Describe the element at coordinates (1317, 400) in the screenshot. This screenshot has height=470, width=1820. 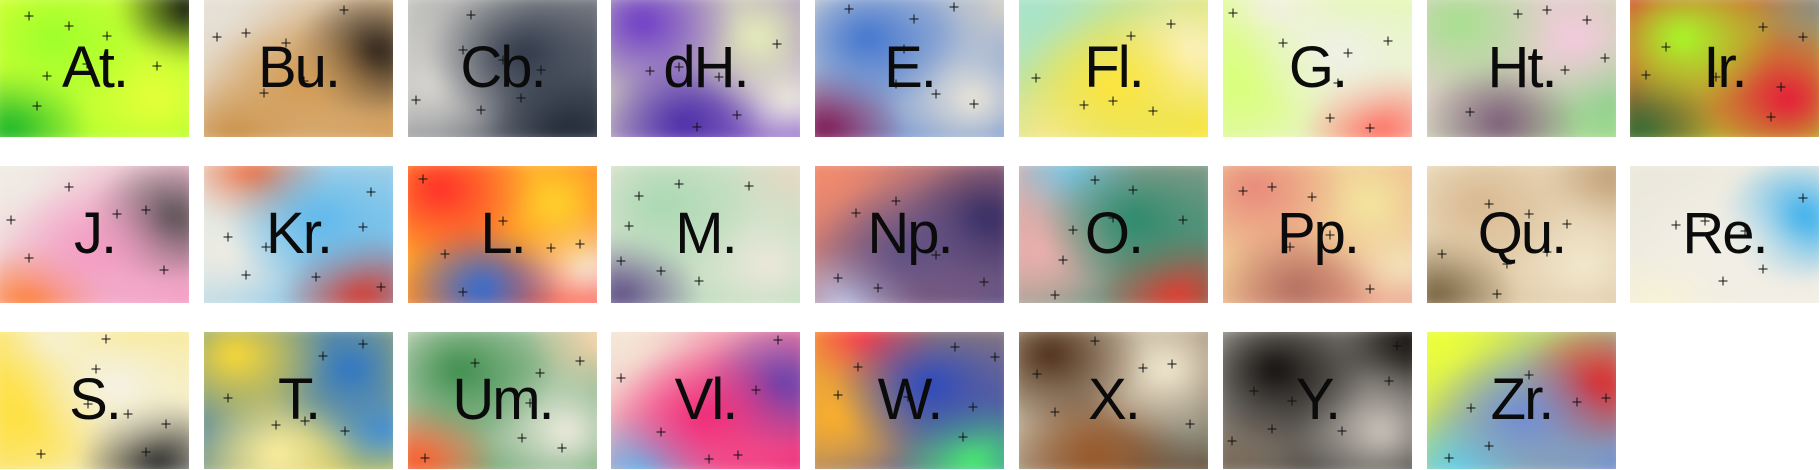
I see `gradient-tile-y: Y.` at that location.